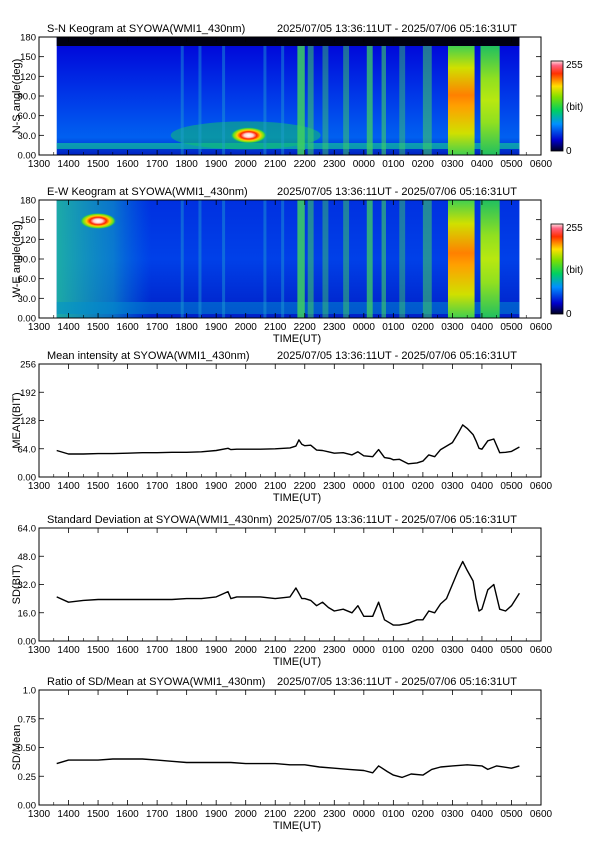 The height and width of the screenshot is (842, 595). What do you see at coordinates (288, 259) in the screenshot?
I see `keogram-image` at bounding box center [288, 259].